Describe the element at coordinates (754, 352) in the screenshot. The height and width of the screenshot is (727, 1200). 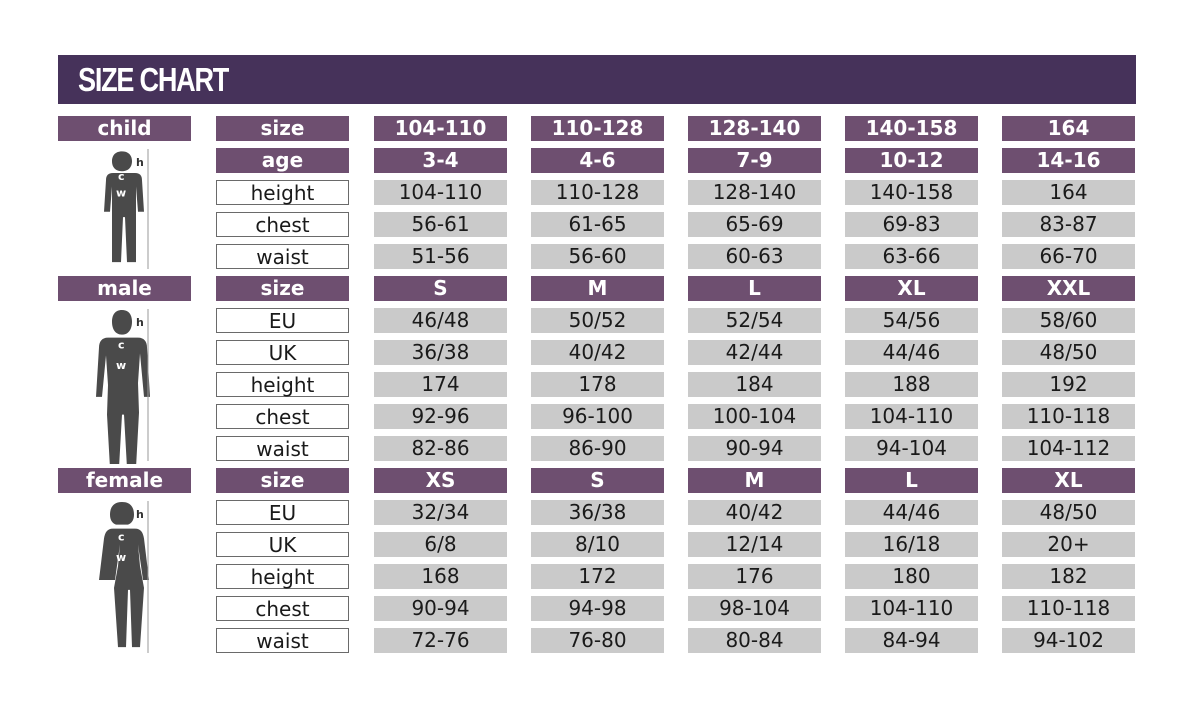
I see `value-cell: 42/44` at that location.